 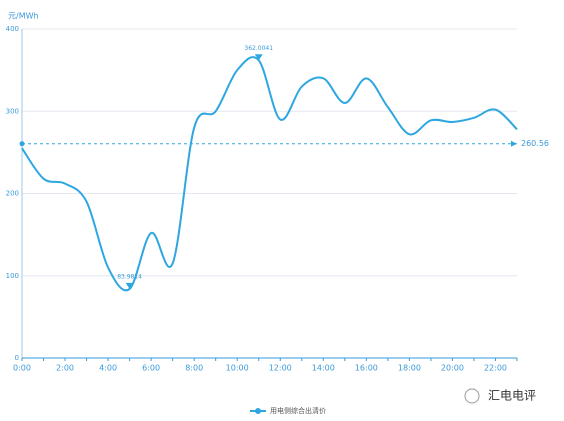 What do you see at coordinates (22, 368) in the screenshot?
I see `x-tick-label: 0:00` at bounding box center [22, 368].